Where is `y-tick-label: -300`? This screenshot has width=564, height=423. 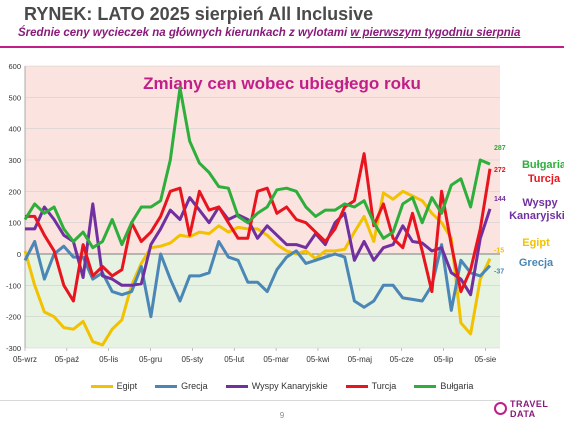 y-tick-label: -300 is located at coordinates (13, 348).